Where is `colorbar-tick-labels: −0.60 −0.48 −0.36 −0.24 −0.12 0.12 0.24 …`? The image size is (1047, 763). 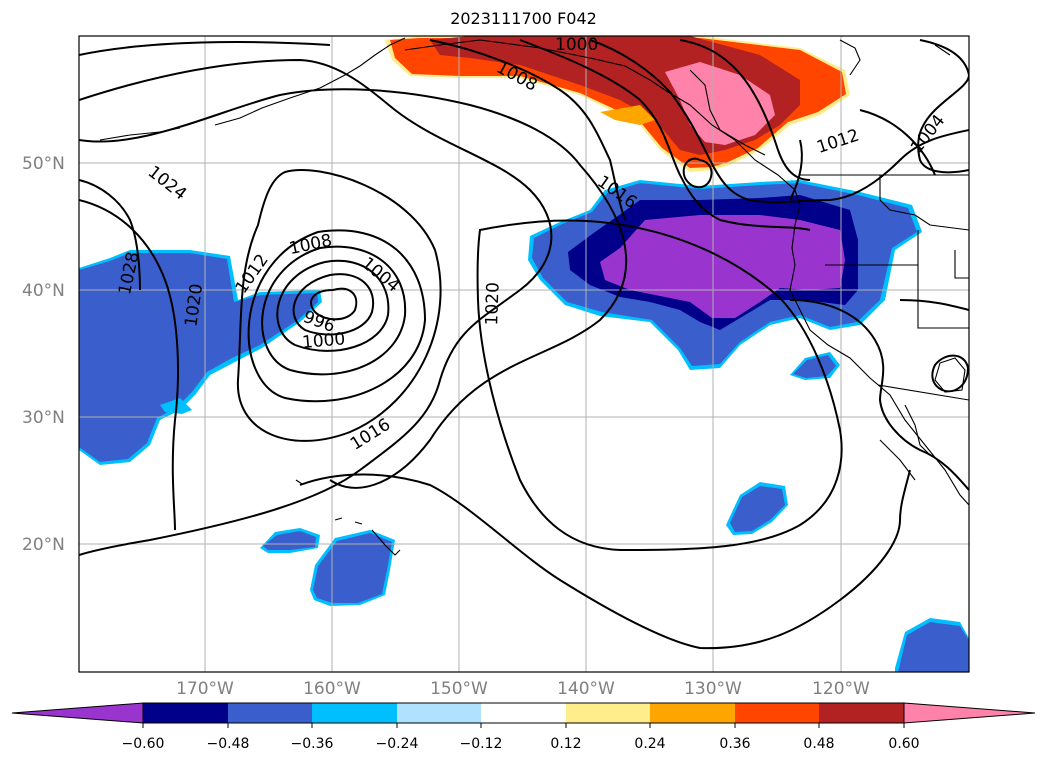 colorbar-tick-labels: −0.60 −0.48 −0.36 −0.24 −0.12 0.12 0.24 … is located at coordinates (521, 744).